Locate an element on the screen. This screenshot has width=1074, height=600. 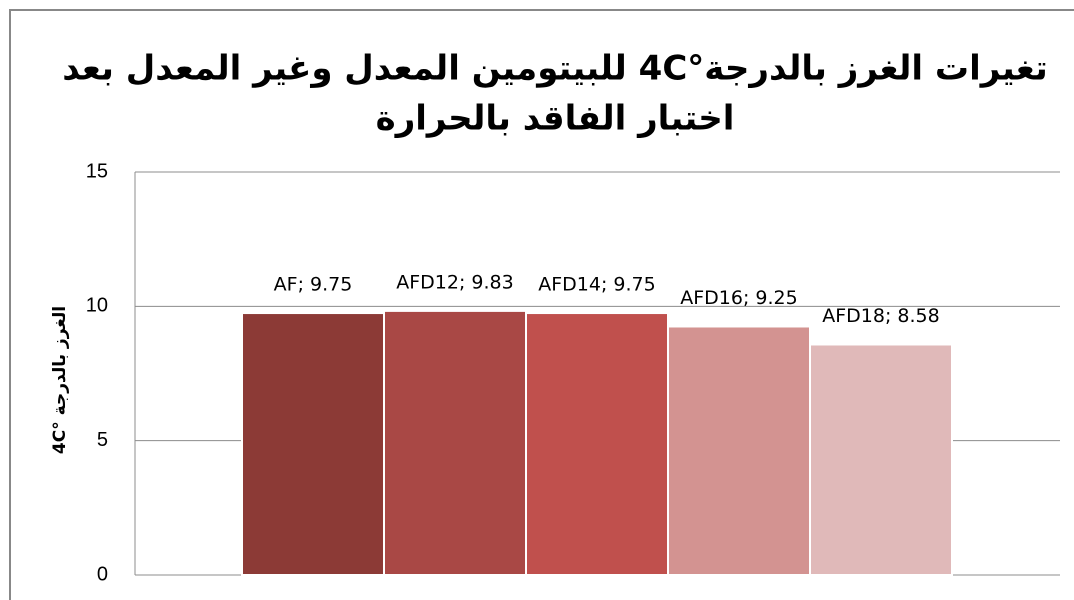
y-tick-label: 10 is located at coordinates (97, 306).